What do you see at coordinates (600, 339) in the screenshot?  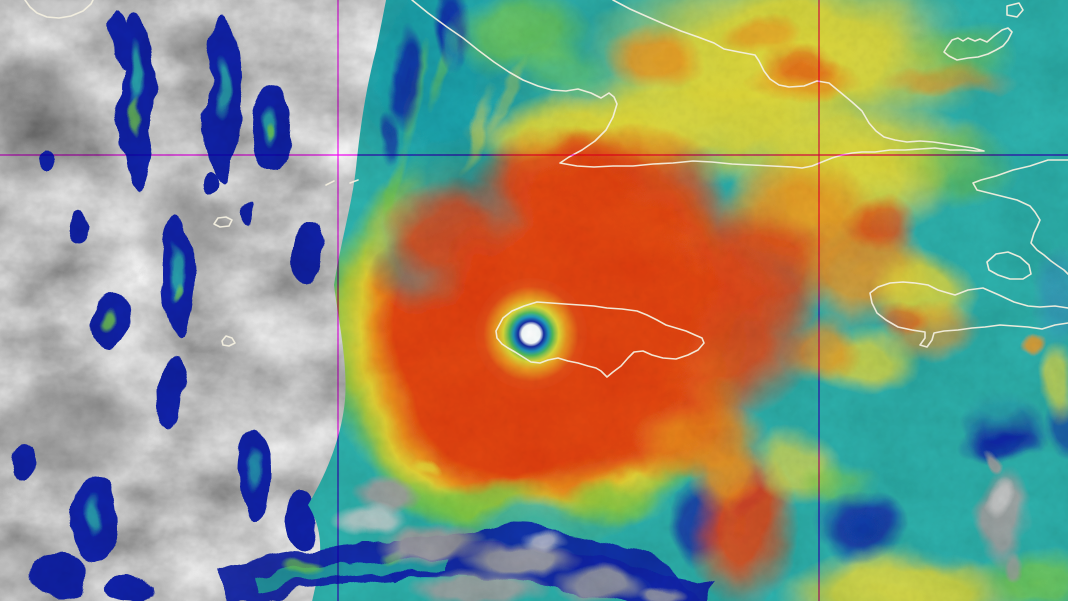 I see `jamaica-coastline` at bounding box center [600, 339].